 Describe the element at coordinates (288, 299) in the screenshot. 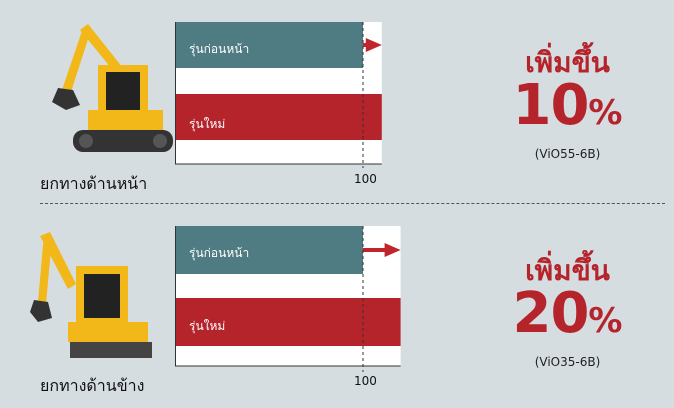

I see `chart-side-svg` at that location.